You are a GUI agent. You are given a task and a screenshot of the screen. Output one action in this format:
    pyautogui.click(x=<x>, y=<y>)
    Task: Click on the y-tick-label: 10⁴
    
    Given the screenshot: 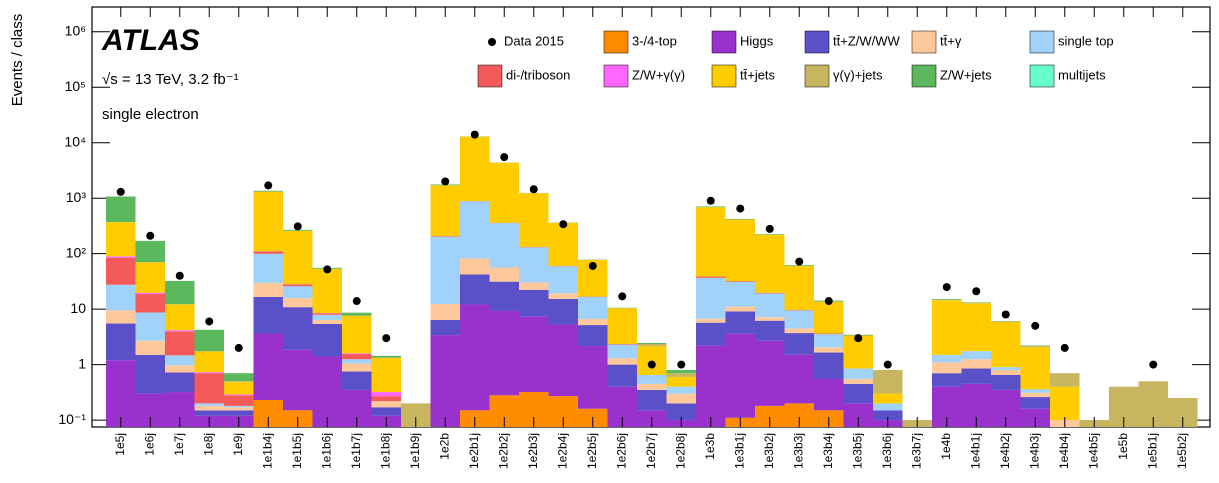 What is the action you would take?
    pyautogui.click(x=75, y=141)
    